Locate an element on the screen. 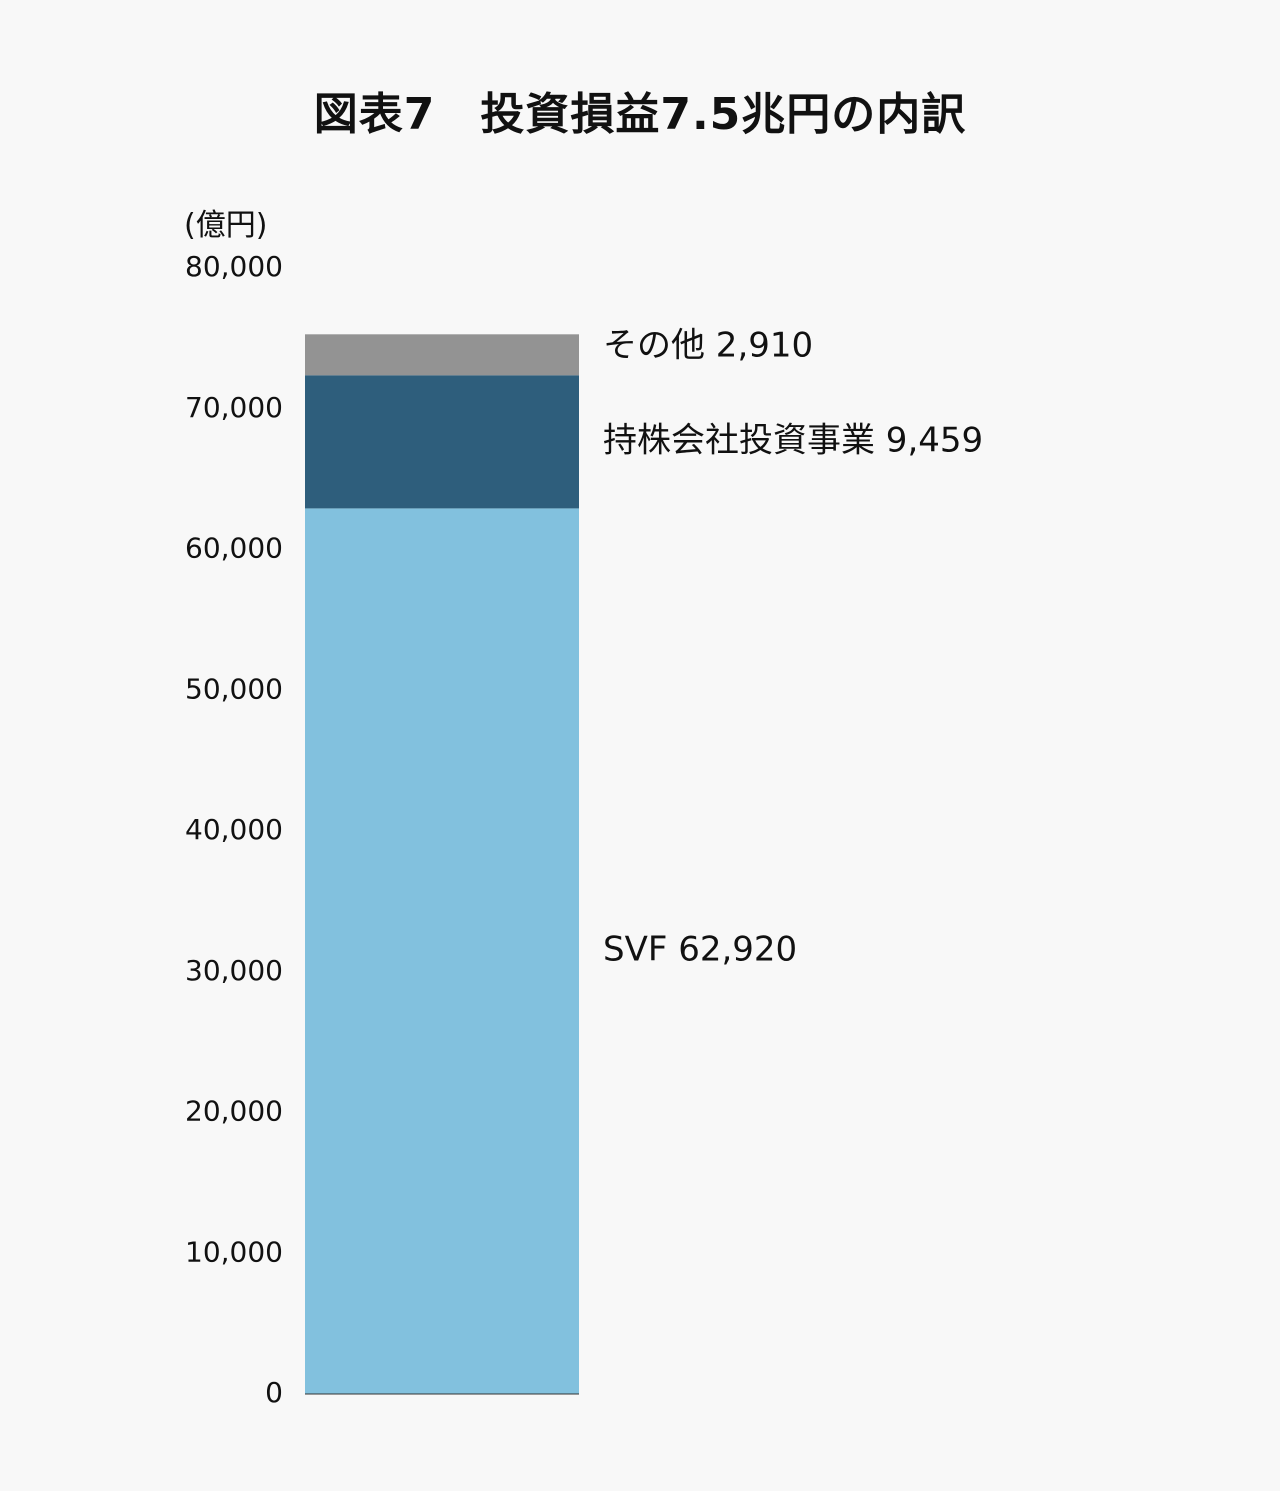  segment-labels: SVF 62,920 持株会社投資事業 9,459 その他 2,910 is located at coordinates (793, 647).